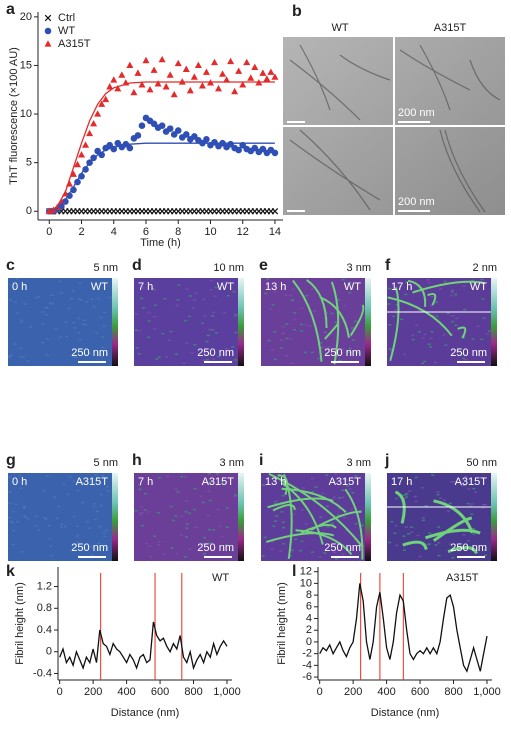 Image resolution: width=511 pixels, height=729 pixels. Describe the element at coordinates (44, 630) in the screenshot. I see `y-tick-label: 0.4` at that location.